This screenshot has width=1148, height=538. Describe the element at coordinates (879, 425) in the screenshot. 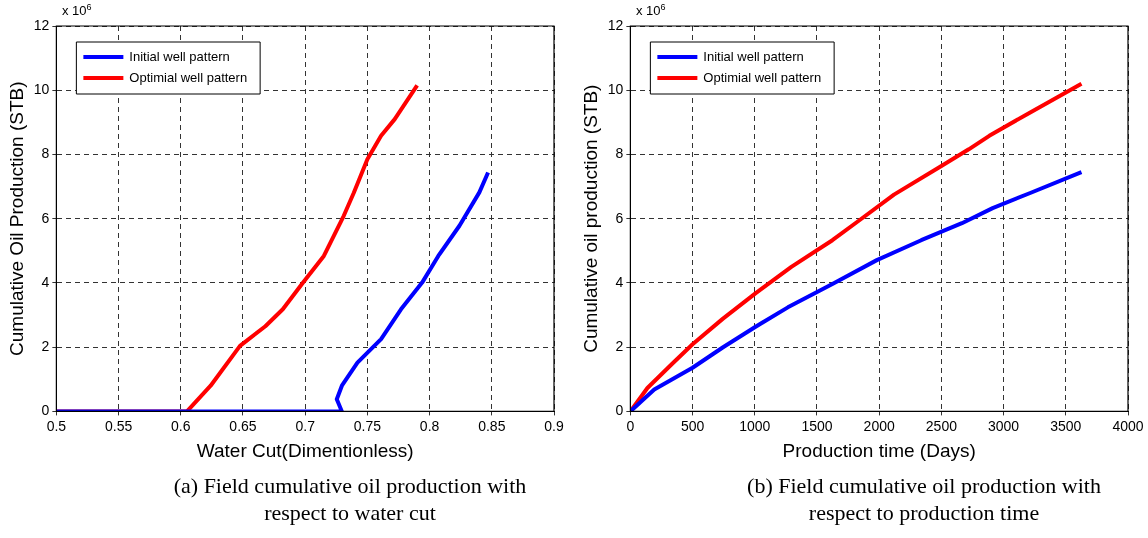

I see `x-tick-label: 2000` at that location.